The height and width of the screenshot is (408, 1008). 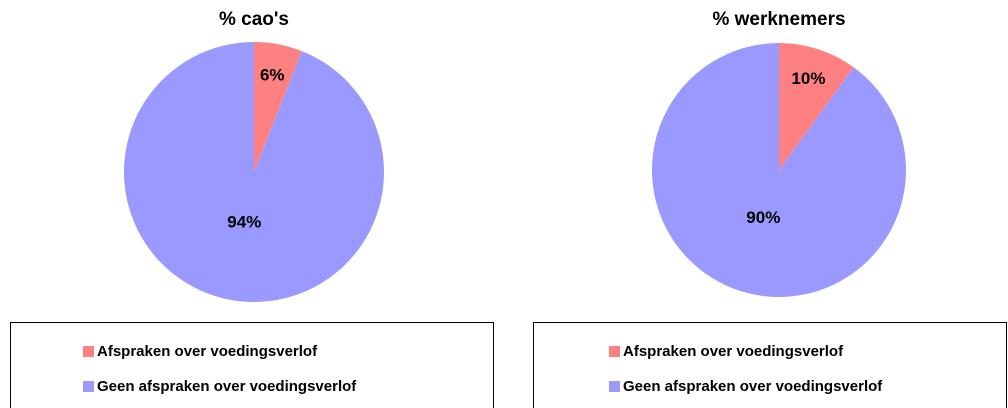 What do you see at coordinates (244, 222) in the screenshot?
I see `data-label: 94%` at bounding box center [244, 222].